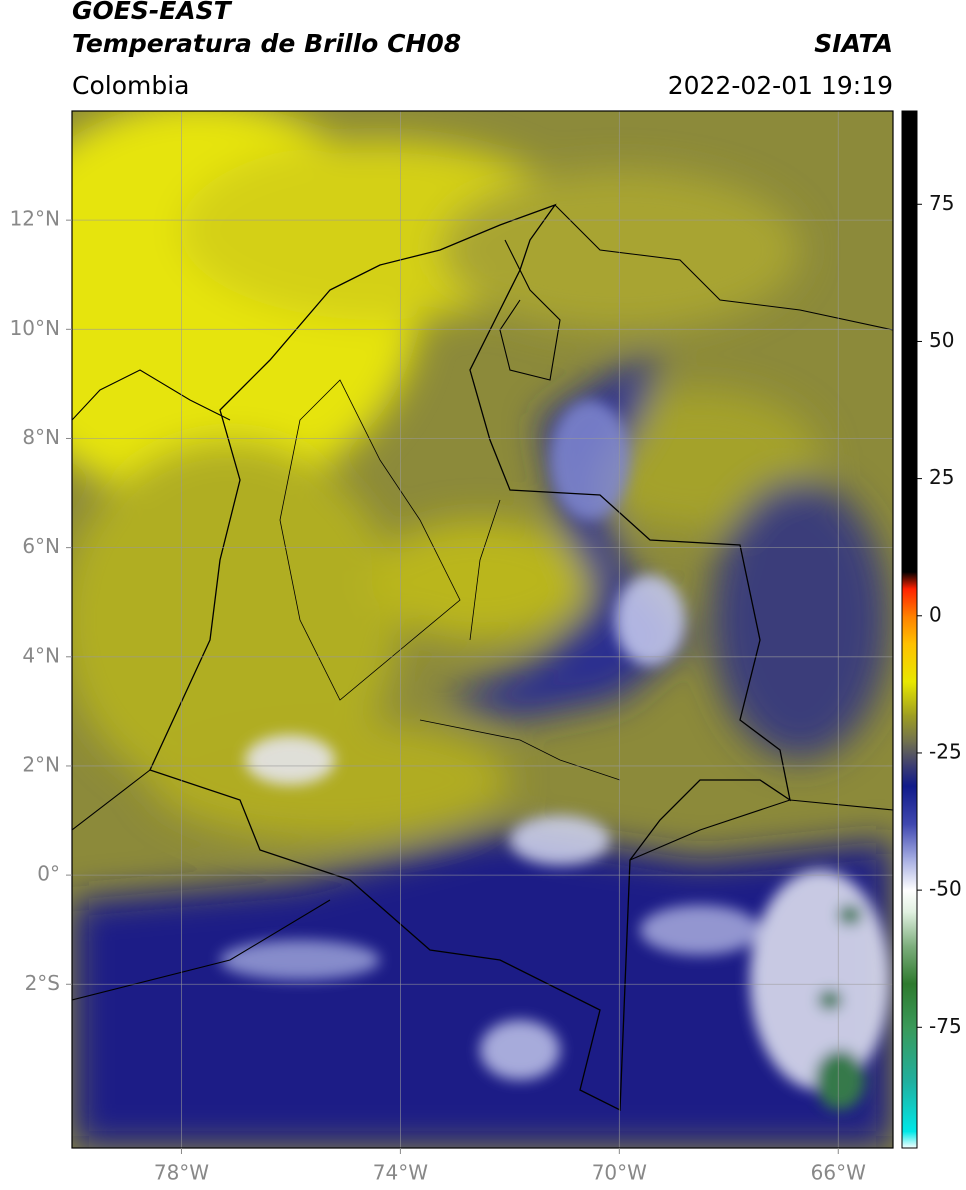 The image size is (966, 1190). What do you see at coordinates (838, 1173) in the screenshot?
I see `x-tick-label: 66°W` at bounding box center [838, 1173].